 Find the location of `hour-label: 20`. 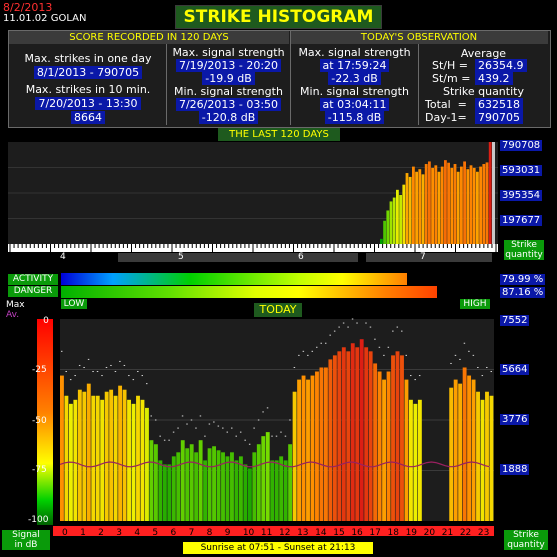

hour-label: 20 is located at coordinates (429, 533).